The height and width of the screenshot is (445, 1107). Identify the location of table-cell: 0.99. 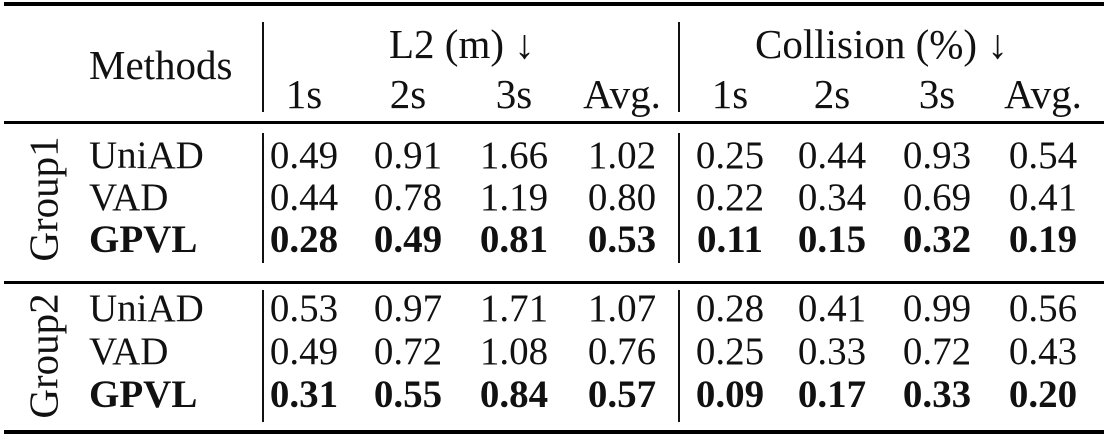
(937, 308).